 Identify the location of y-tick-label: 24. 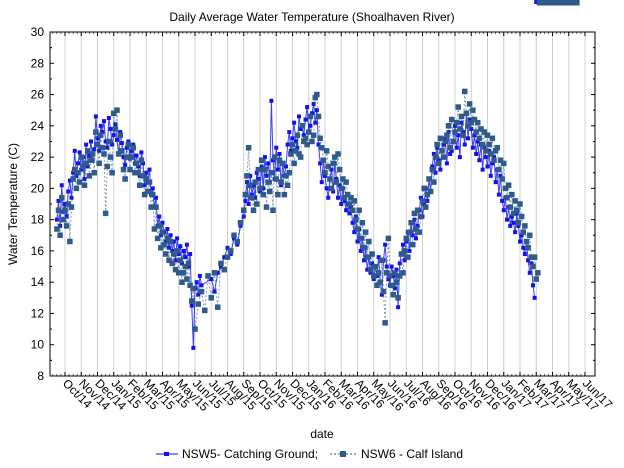
(38, 126).